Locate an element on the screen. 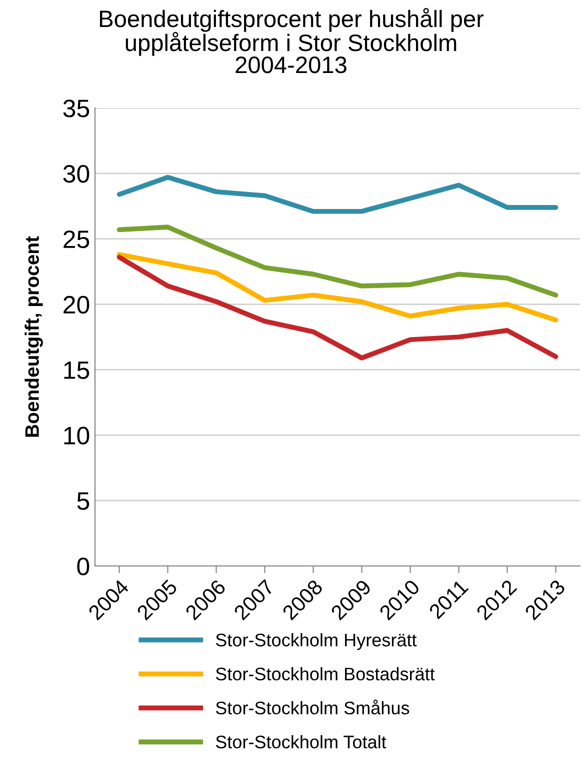  y-tick-label: 5 is located at coordinates (83, 501).